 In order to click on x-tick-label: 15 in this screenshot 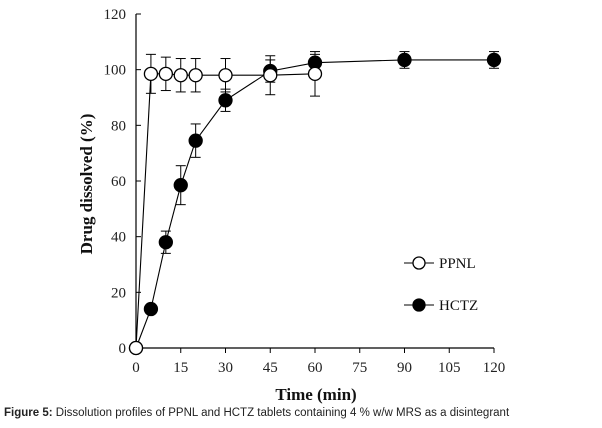, I will do `click(180, 368)`.